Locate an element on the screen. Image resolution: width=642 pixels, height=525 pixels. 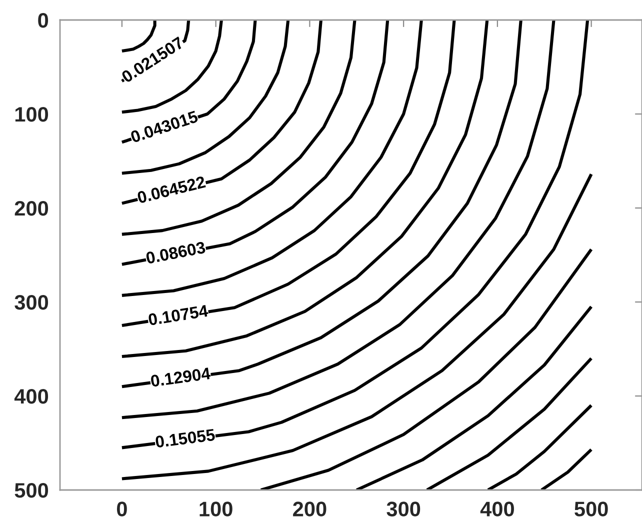
text: 0.10754 is located at coordinates (178, 315).